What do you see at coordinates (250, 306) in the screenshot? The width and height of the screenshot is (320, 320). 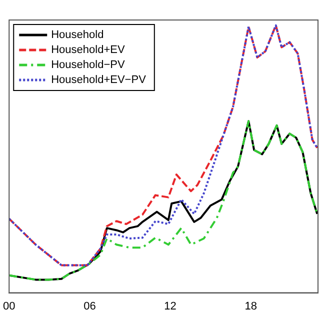 I see `x-tick-label: 18` at bounding box center [250, 306].